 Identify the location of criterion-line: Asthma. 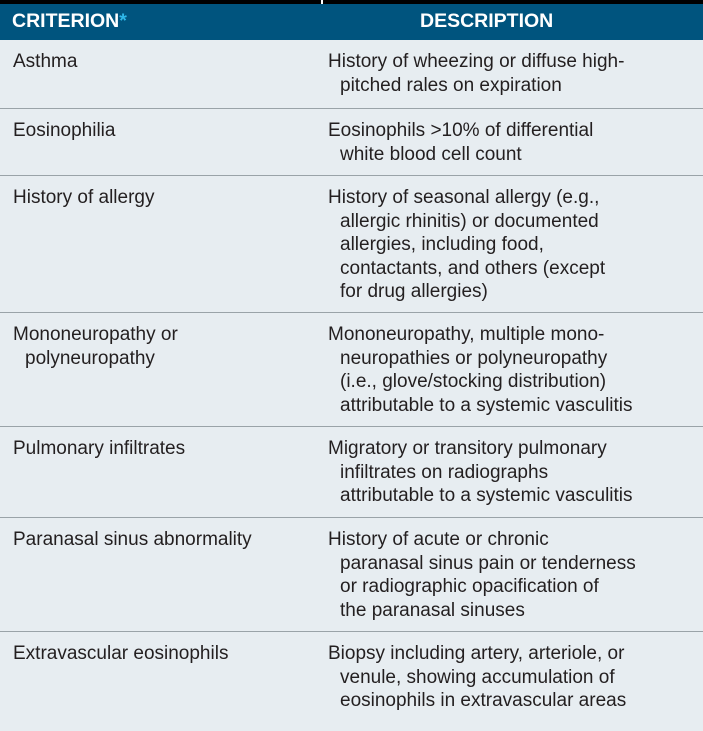
(45, 61).